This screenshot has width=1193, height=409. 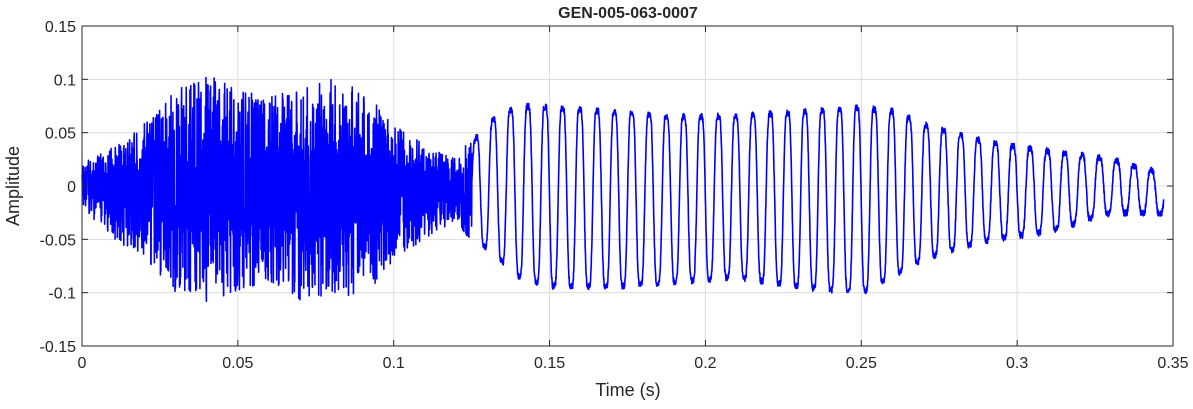 What do you see at coordinates (60, 27) in the screenshot?
I see `y-tick-label: 0.15` at bounding box center [60, 27].